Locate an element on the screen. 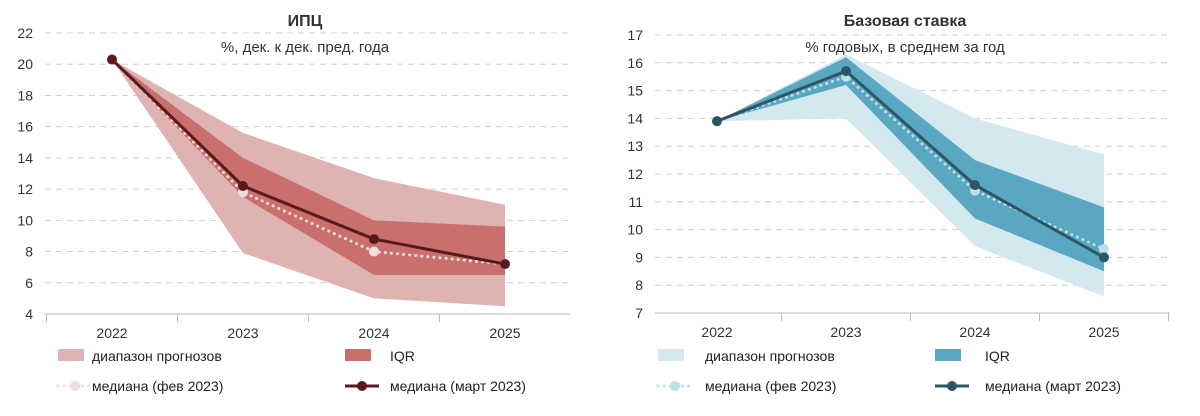 The image size is (1200, 416). y-tick-label: 11 is located at coordinates (635, 202).